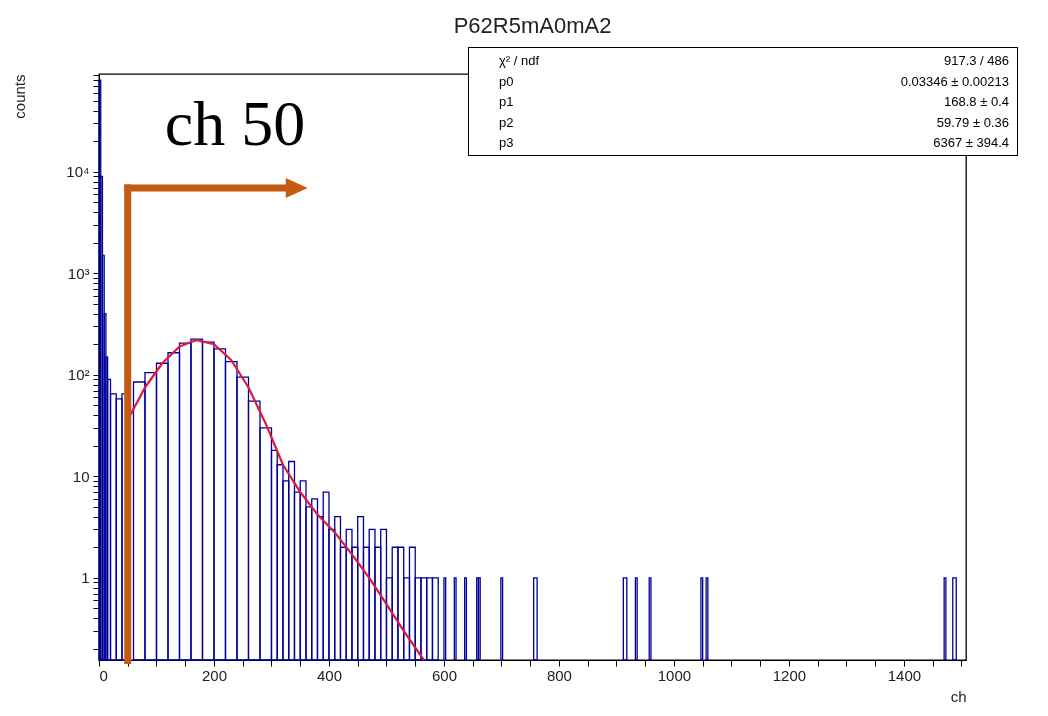  I want to click on annotation: p3, so click(506, 143).